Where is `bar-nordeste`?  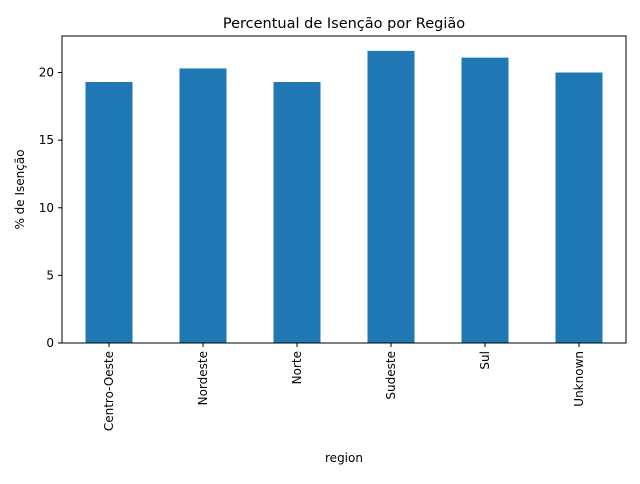 bar-nordeste is located at coordinates (203, 206).